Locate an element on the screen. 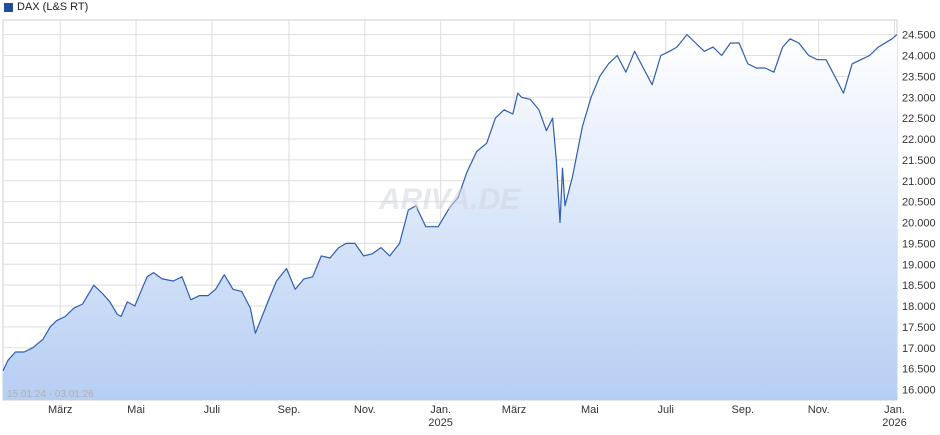 Image resolution: width=940 pixels, height=435 pixels. chart-legend: DAX (L&S RT) is located at coordinates (46, 7).